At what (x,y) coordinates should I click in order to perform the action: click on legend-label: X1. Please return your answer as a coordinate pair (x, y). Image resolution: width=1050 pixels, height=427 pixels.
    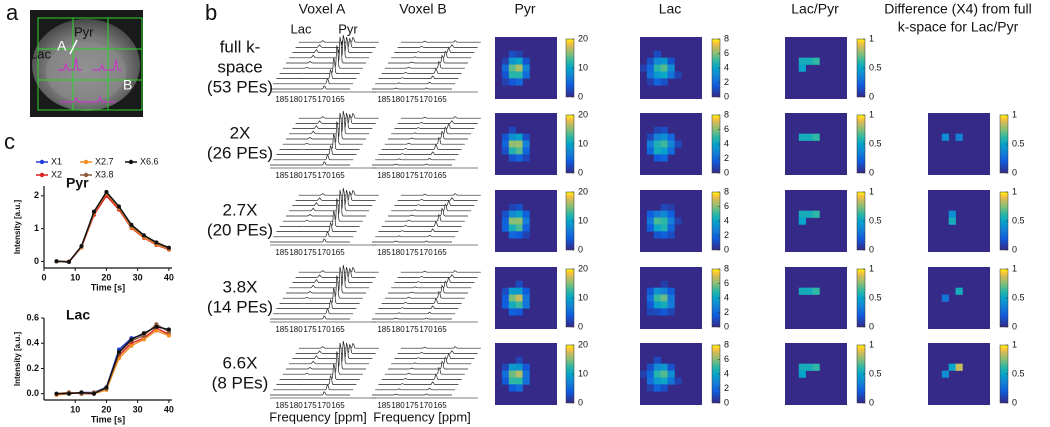
    Looking at the image, I should click on (56, 161).